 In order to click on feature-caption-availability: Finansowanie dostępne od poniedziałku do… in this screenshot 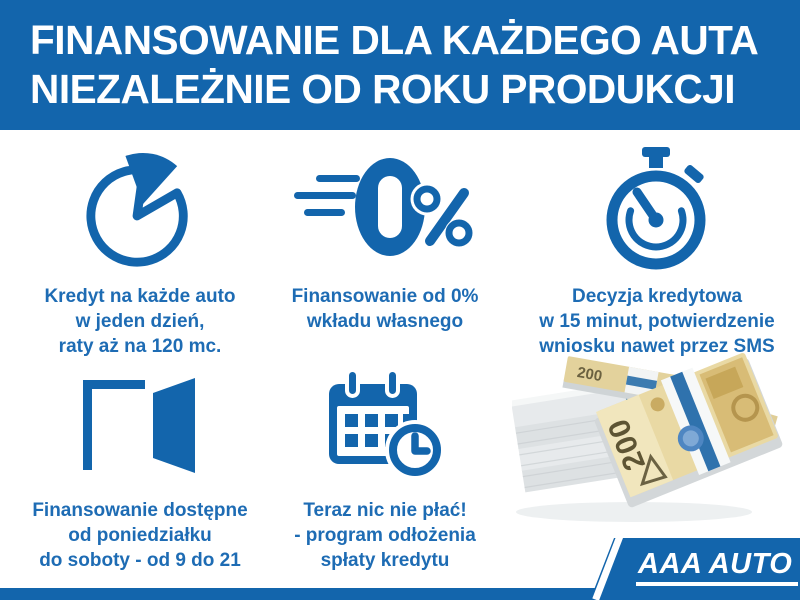, I will do `click(140, 535)`.